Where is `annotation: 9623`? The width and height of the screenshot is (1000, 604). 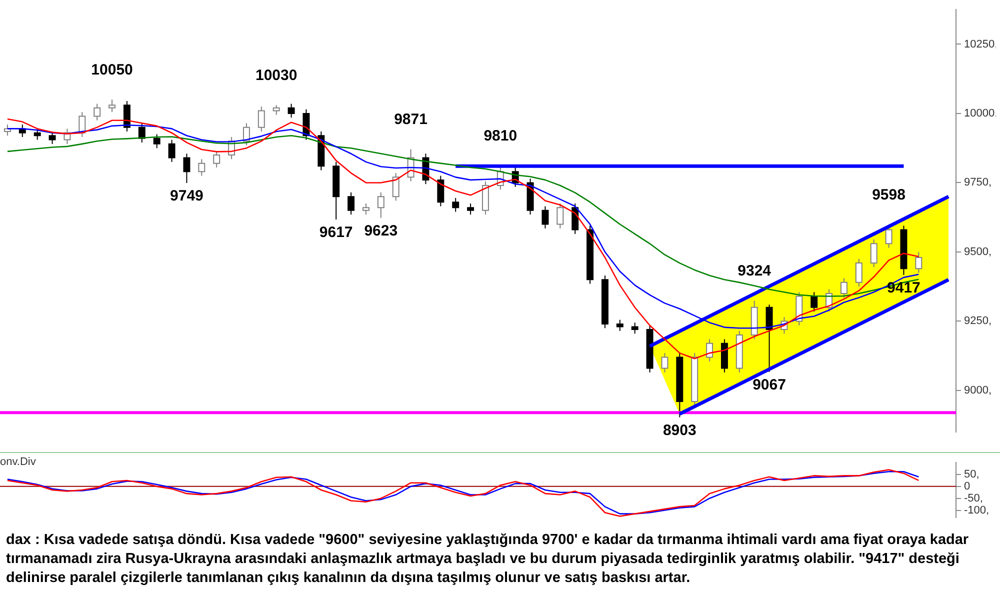 annotation: 9623 is located at coordinates (381, 231).